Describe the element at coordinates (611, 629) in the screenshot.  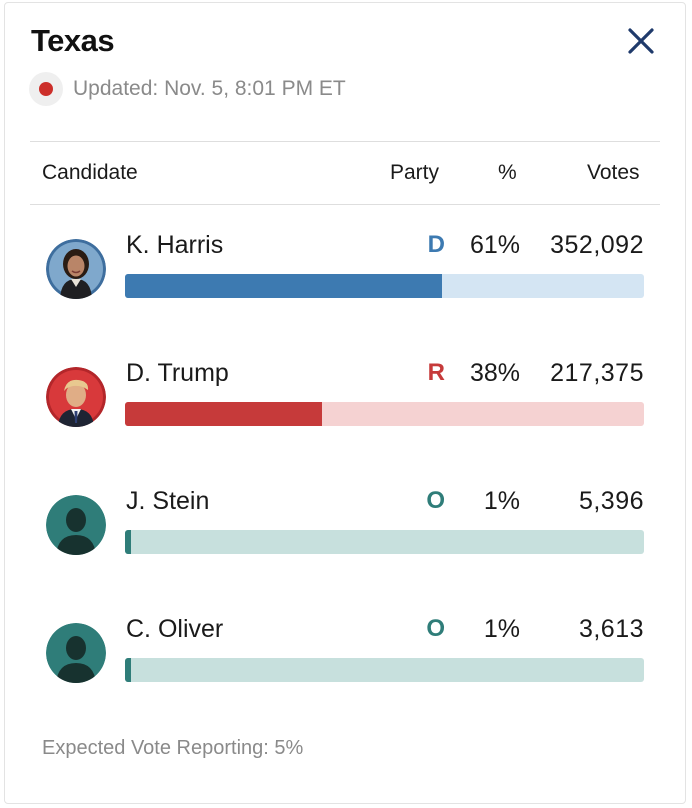
I see `vote-count: 3,613` at that location.